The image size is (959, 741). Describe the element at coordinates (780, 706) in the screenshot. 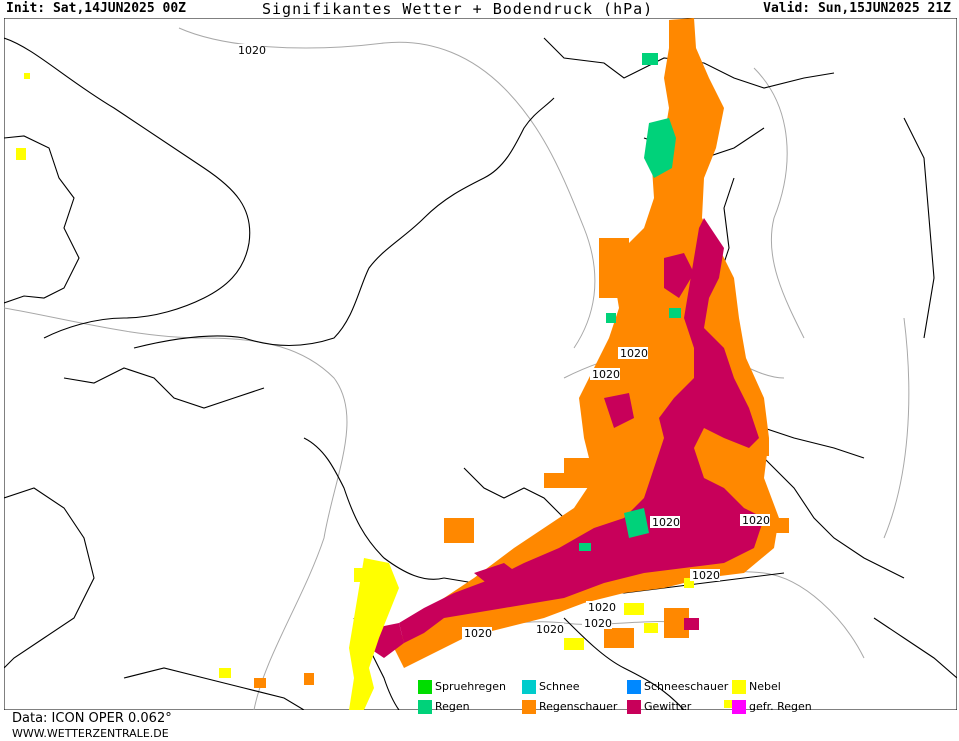

I see `legend-label: gefr. Regen` at that location.